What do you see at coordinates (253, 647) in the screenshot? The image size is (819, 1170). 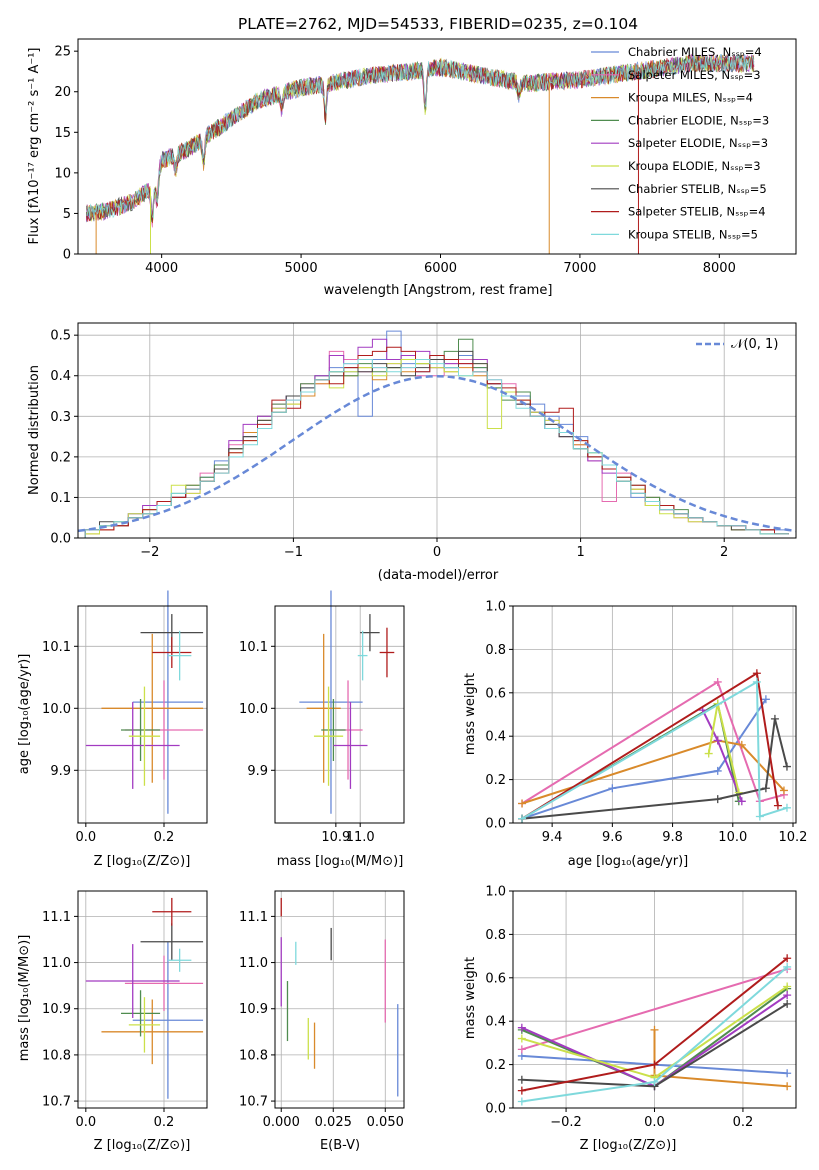 I see `age_vs_mass-ytick-label: 10.1` at bounding box center [253, 647].